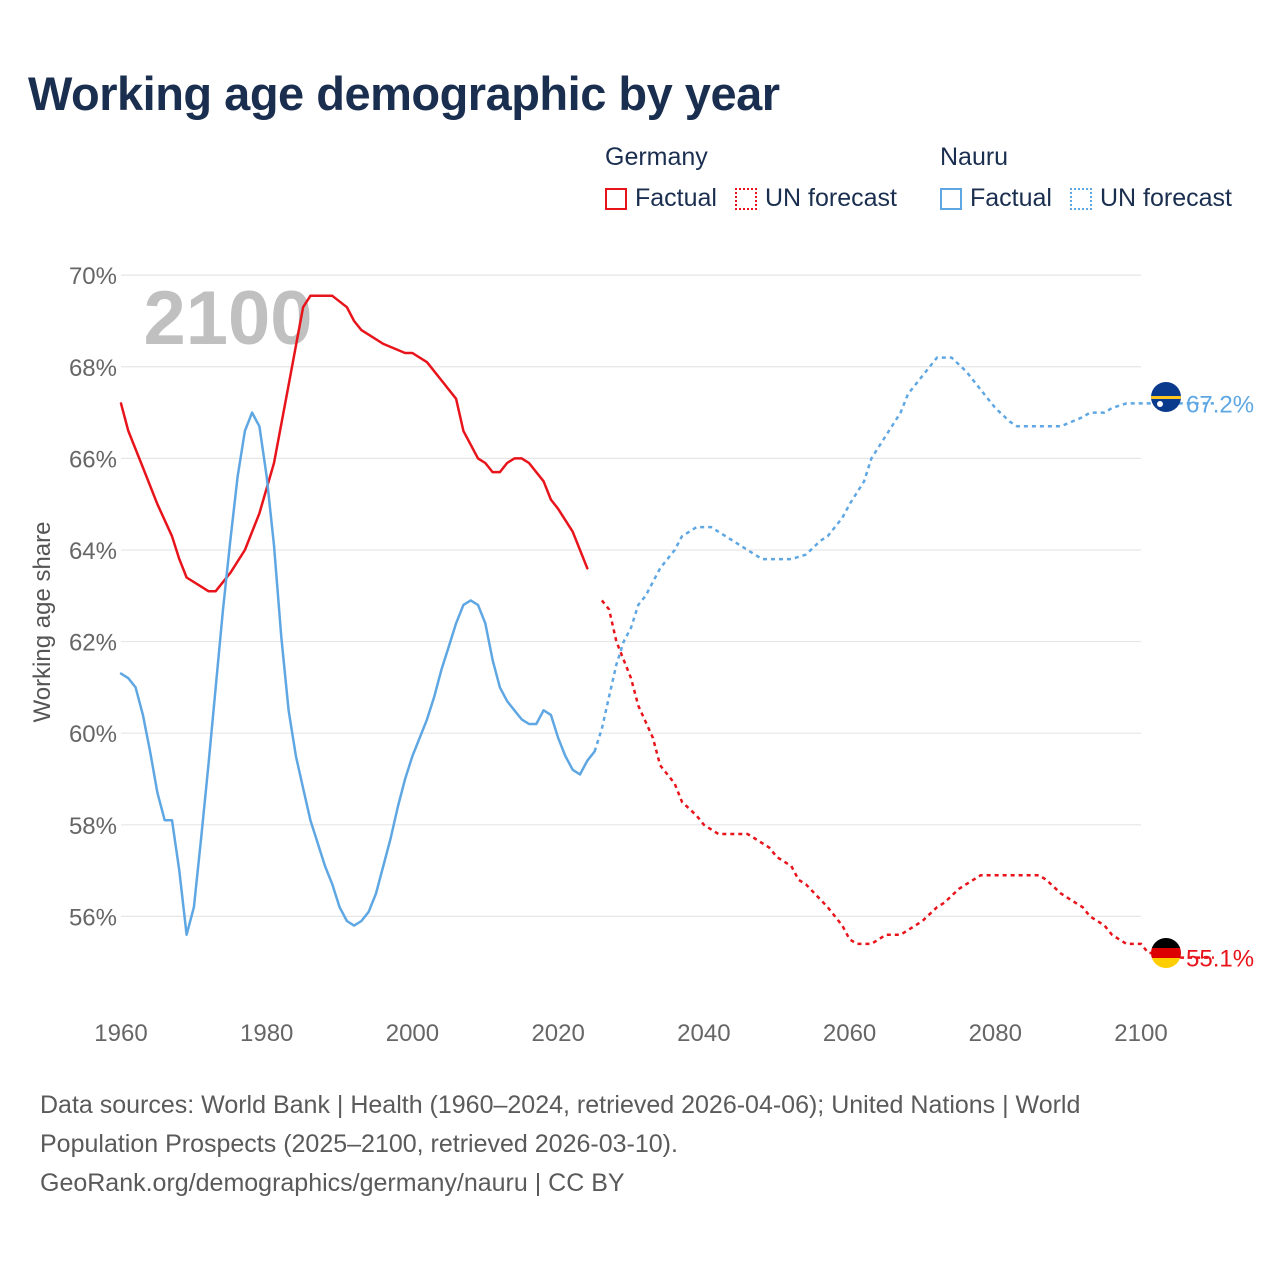 This screenshot has width=1280, height=1280. I want to click on y-axis-label: Working age share, so click(42, 622).